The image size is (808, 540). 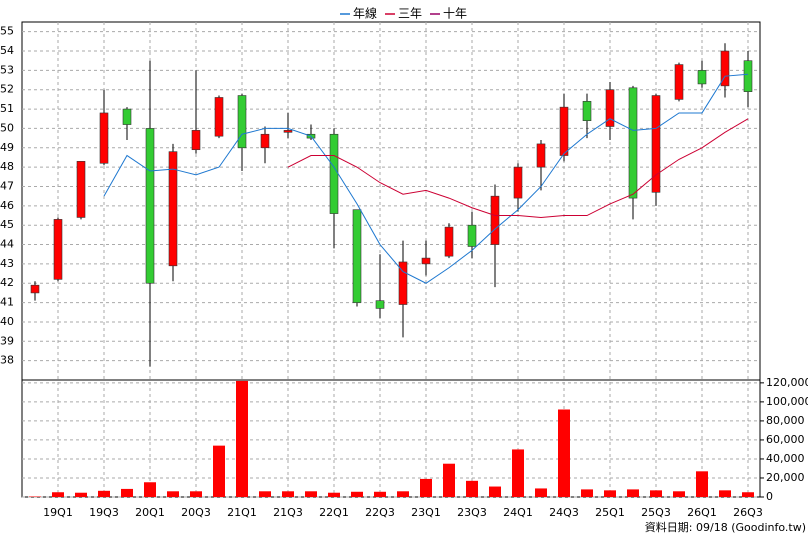 What do you see at coordinates (334, 512) in the screenshot?
I see `x-tick-label: 22Q1` at bounding box center [334, 512].